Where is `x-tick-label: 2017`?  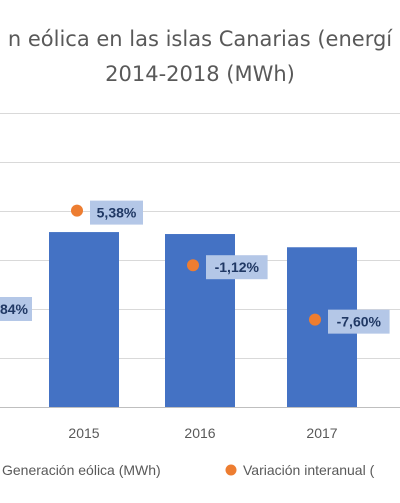 x-tick-label: 2017 is located at coordinates (321, 433).